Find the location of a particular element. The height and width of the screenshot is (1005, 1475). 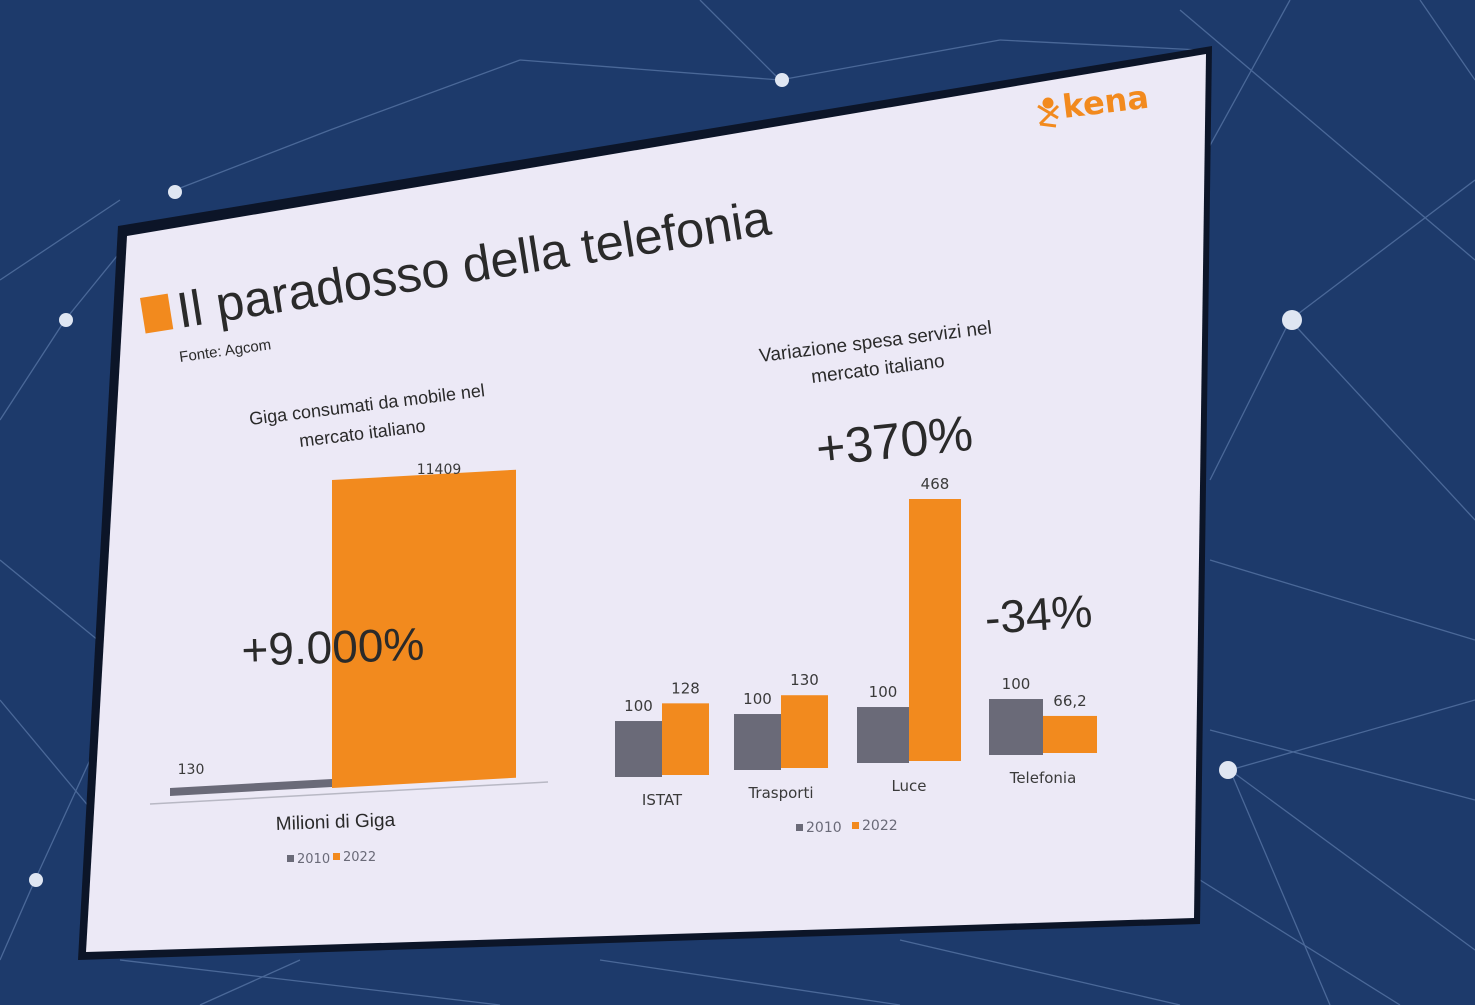

right-data-label-ISTAT-2010: 100 is located at coordinates (638, 706).